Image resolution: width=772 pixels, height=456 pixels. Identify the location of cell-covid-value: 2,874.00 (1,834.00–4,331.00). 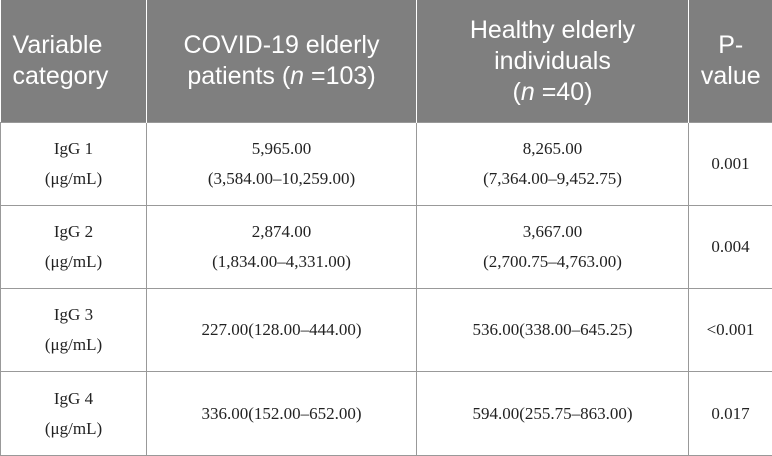
(281, 247).